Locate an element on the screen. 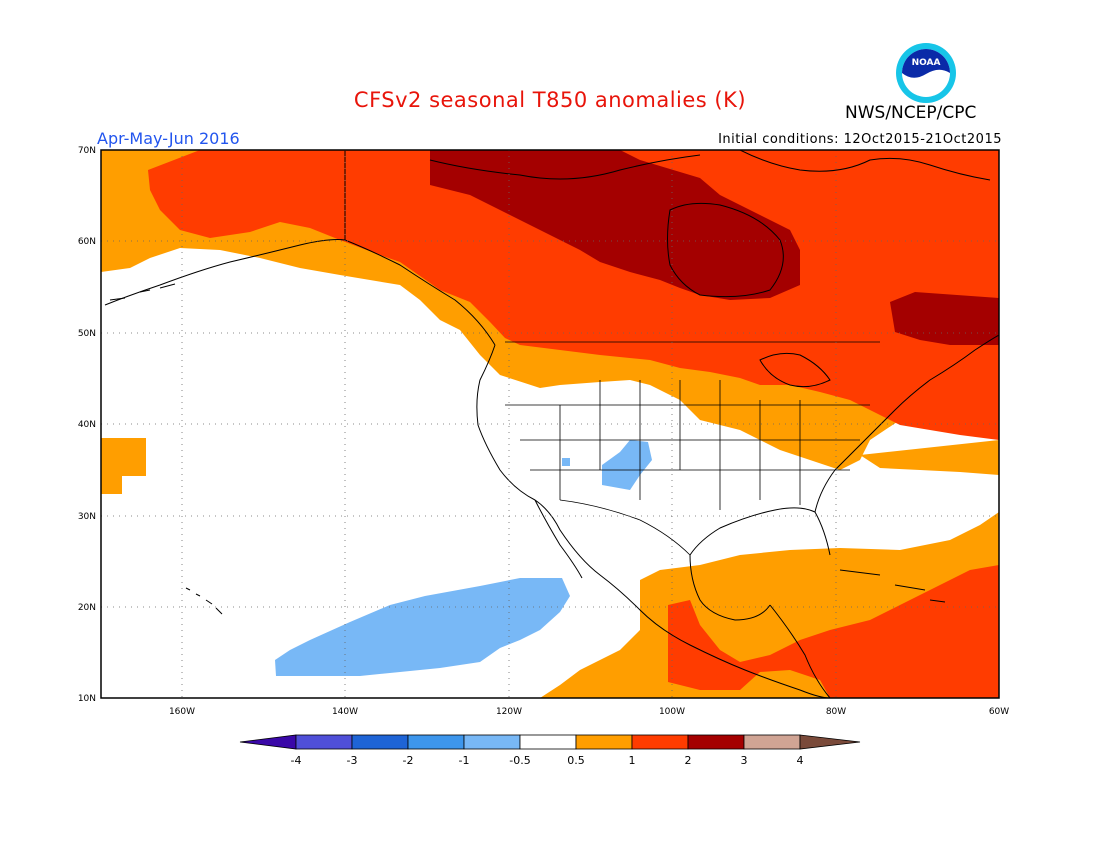 Image resolution: width=1100 pixels, height=850 pixels. lon-tick: 60W is located at coordinates (999, 712).